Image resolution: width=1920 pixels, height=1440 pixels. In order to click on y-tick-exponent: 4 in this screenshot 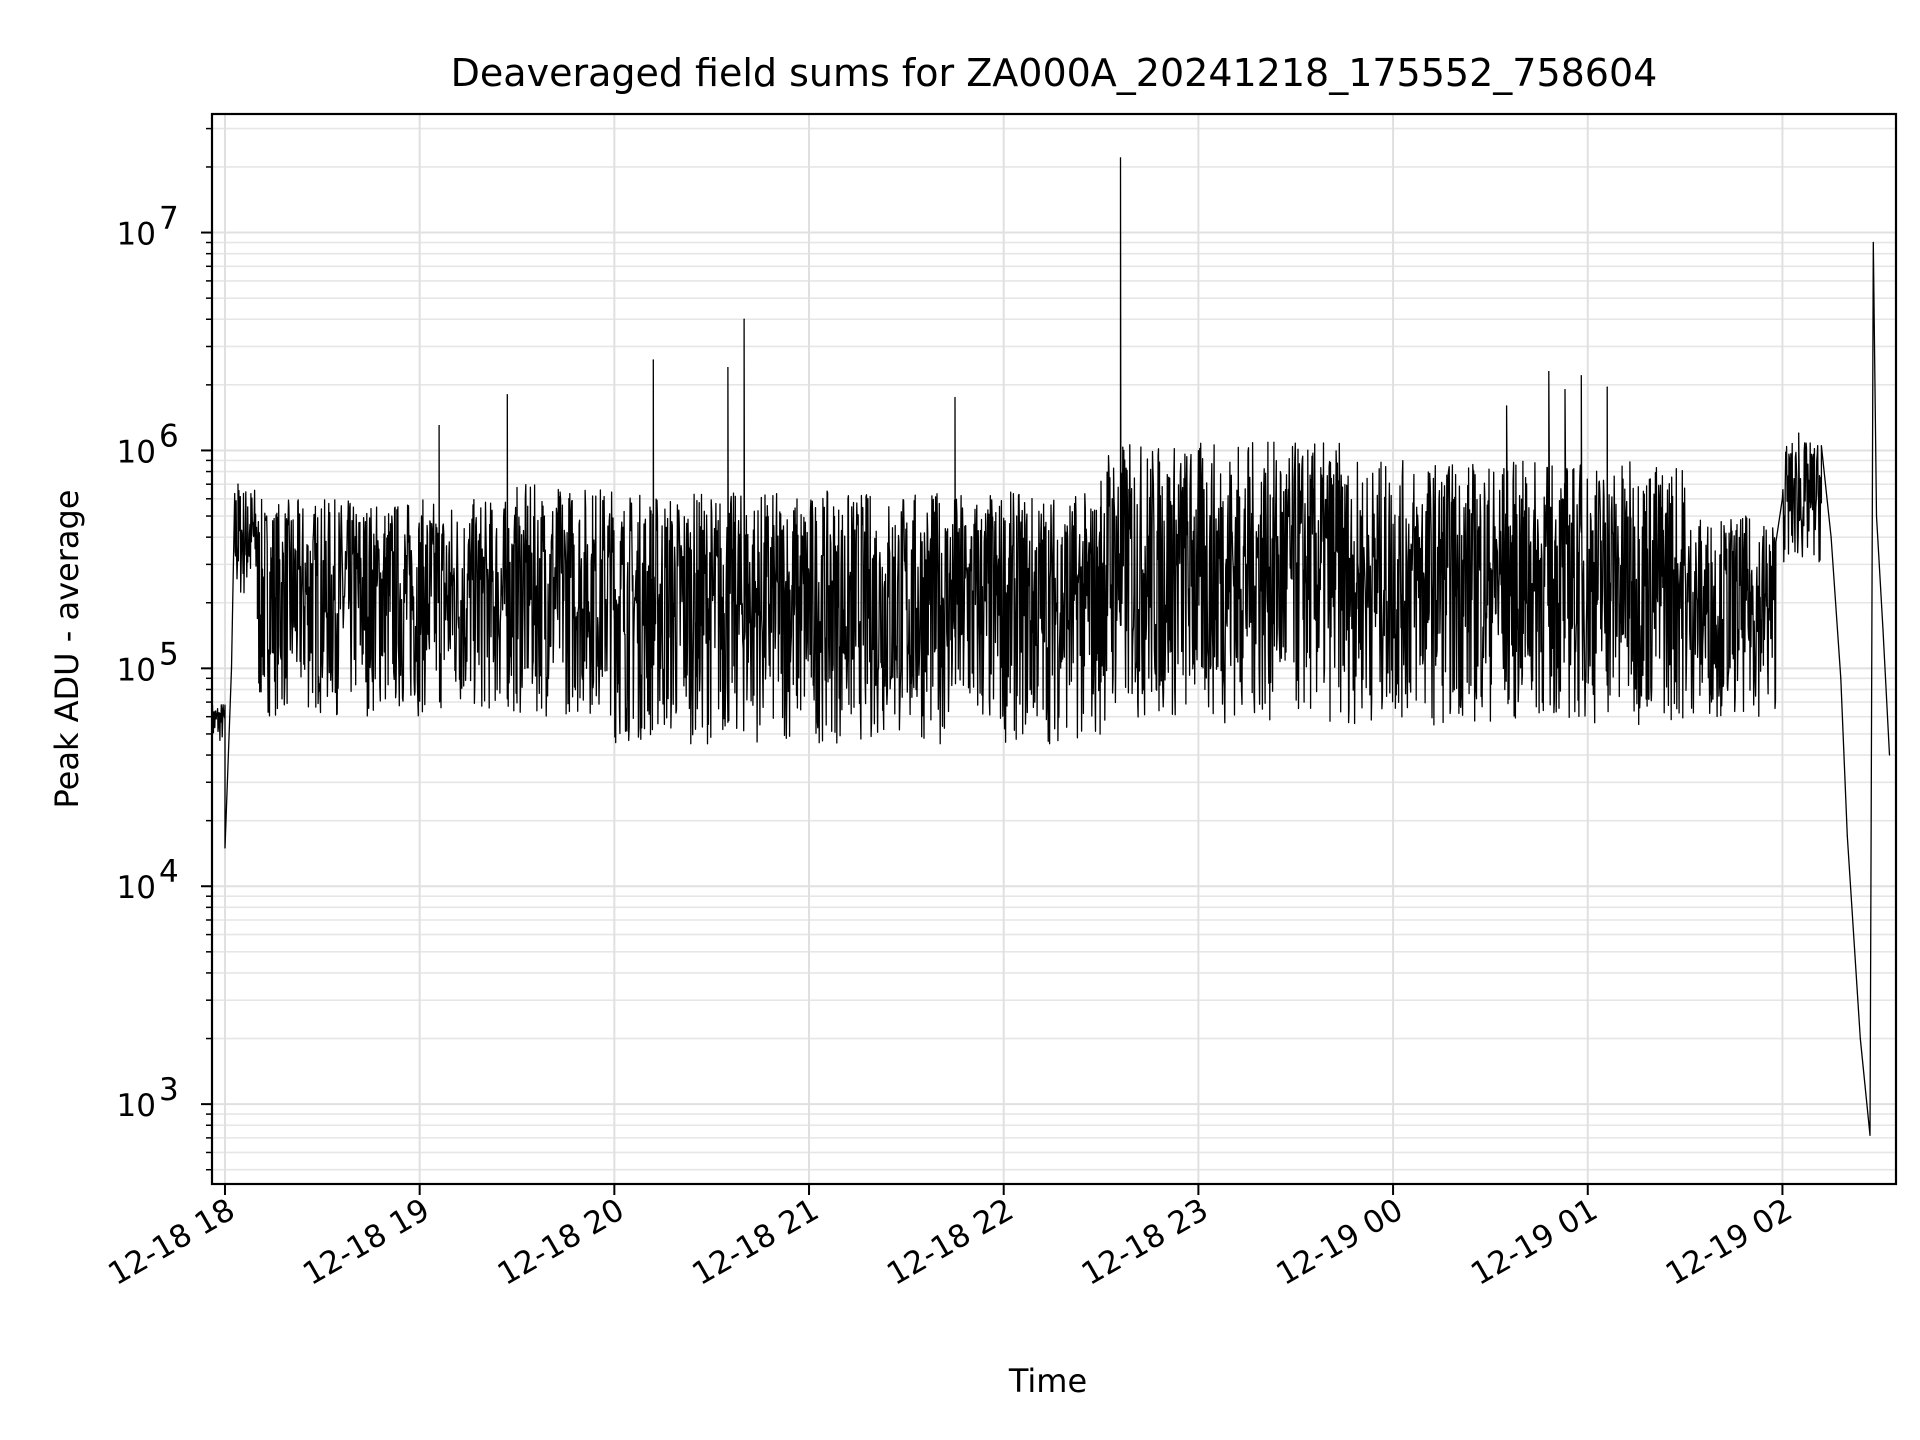, I will do `click(169, 872)`.